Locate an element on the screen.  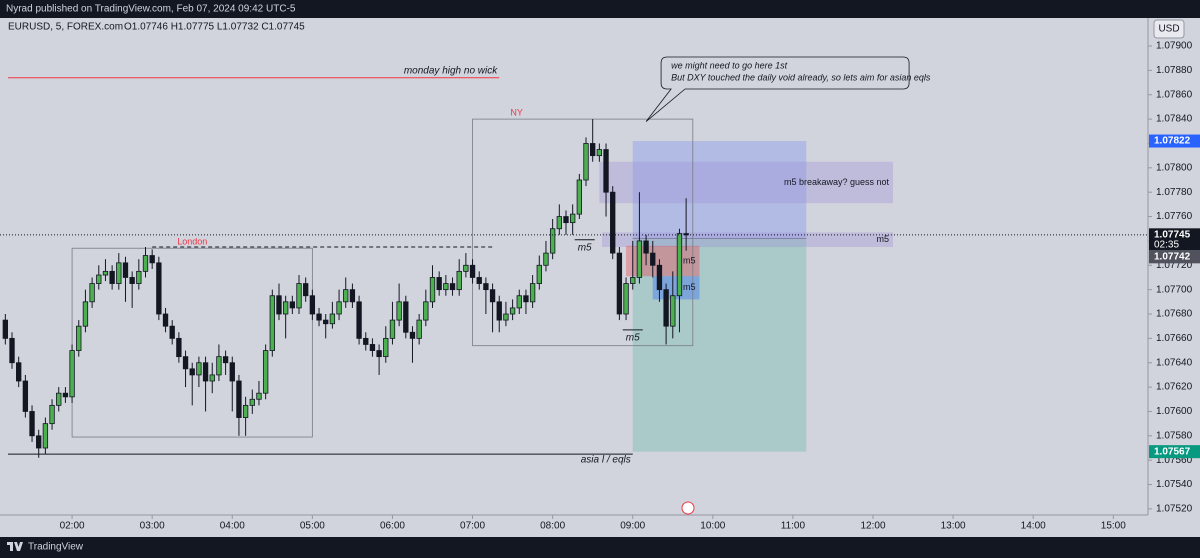
position-stop-zone is located at coordinates (719, 190).